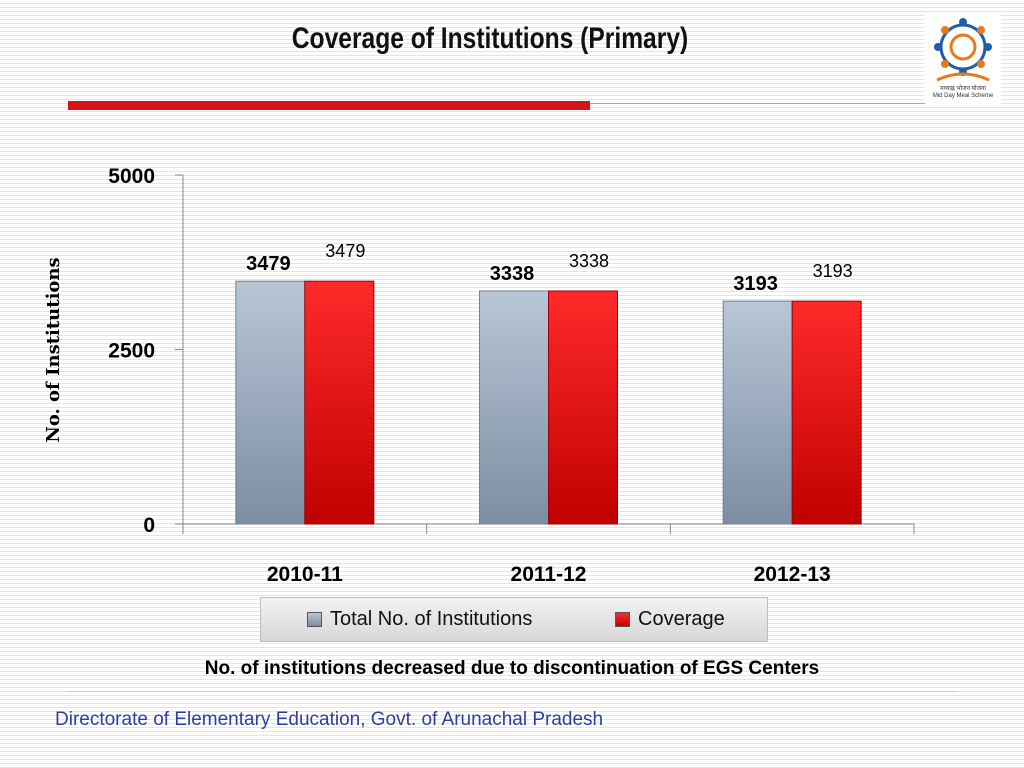  Describe the element at coordinates (314, 619) in the screenshot. I see `legend-swatch-total` at that location.